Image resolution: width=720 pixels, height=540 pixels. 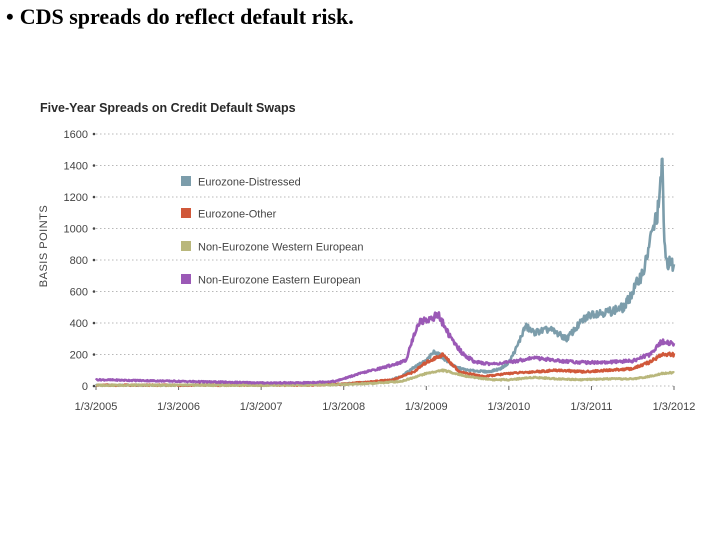 What do you see at coordinates (76, 230) in the screenshot?
I see `y-tick-label: 1000` at bounding box center [76, 230].